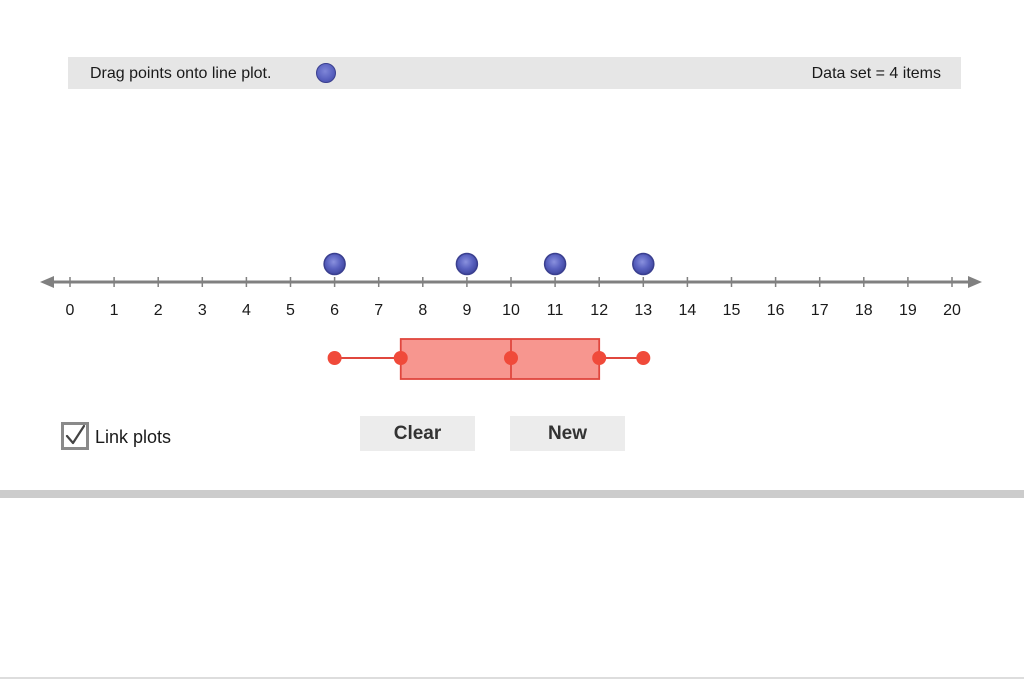 This screenshot has height=680, width=1024. What do you see at coordinates (489, 264) in the screenshot?
I see `line-plot-points` at bounding box center [489, 264].